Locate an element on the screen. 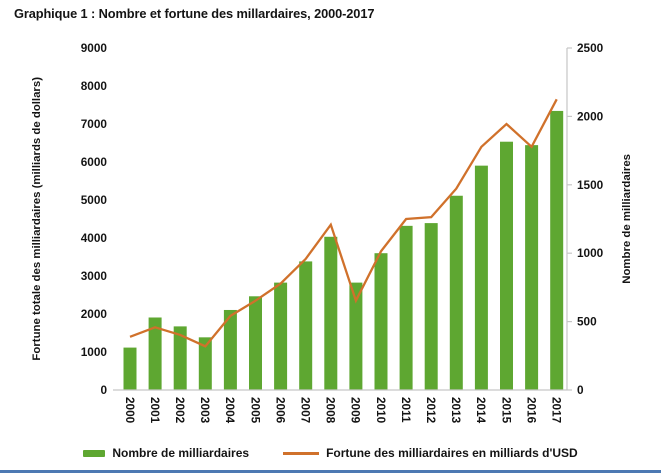 Image resolution: width=661 pixels, height=473 pixels. right-axis-tick-label: 2500 is located at coordinates (590, 48).